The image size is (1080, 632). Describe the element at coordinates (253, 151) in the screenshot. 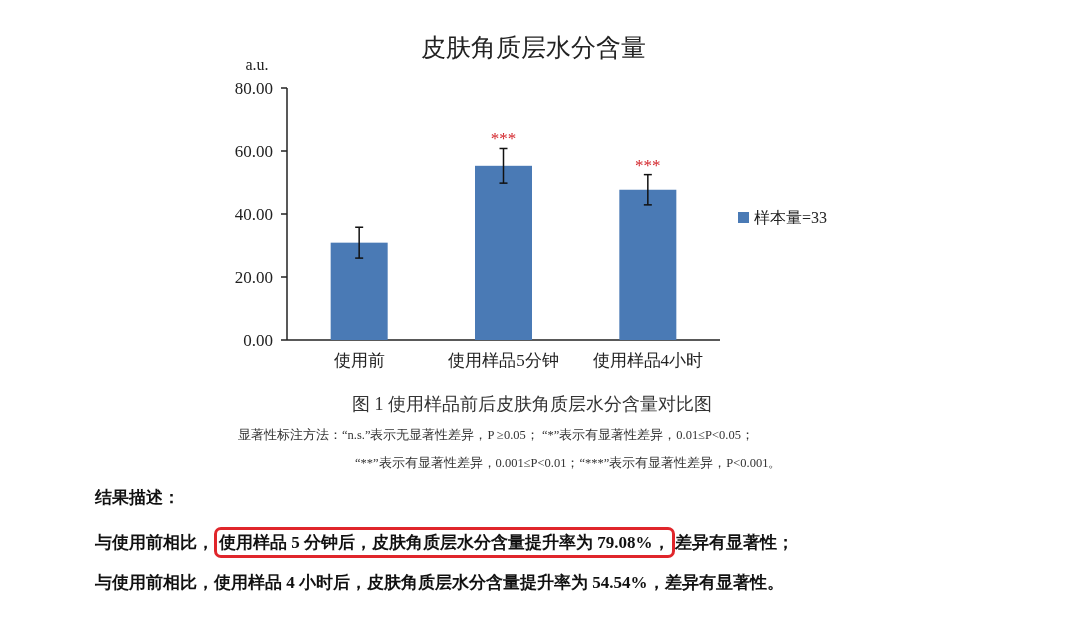

I see `y-tick-label: 60.00` at that location.